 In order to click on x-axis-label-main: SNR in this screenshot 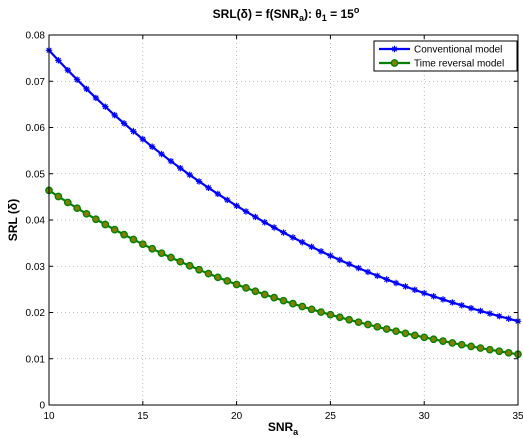, I will do `click(281, 427)`.